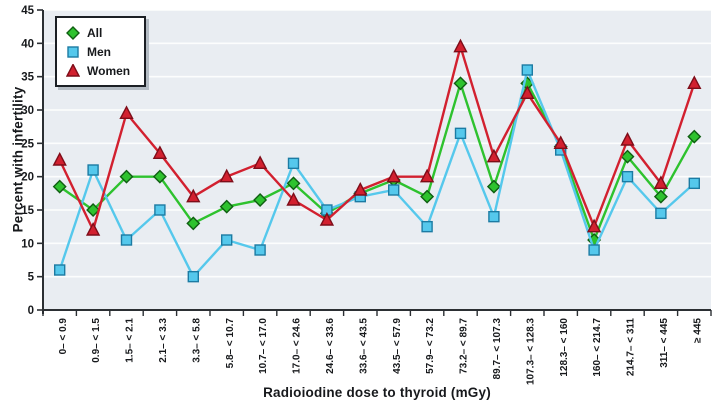 This screenshot has width=715, height=415. What do you see at coordinates (564, 347) in the screenshot?
I see `x-tick-label: 128.3– < 160` at bounding box center [564, 347].